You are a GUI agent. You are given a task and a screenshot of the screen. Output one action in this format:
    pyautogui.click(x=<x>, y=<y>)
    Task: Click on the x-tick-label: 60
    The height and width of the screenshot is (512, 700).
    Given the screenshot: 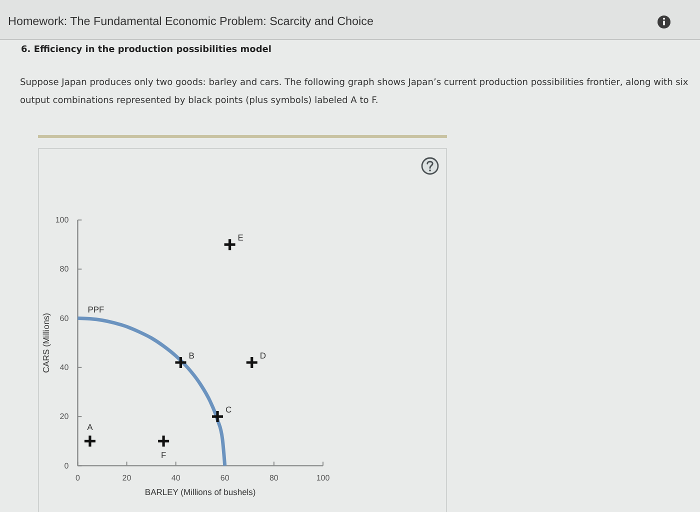 What is the action you would take?
    pyautogui.click(x=225, y=477)
    